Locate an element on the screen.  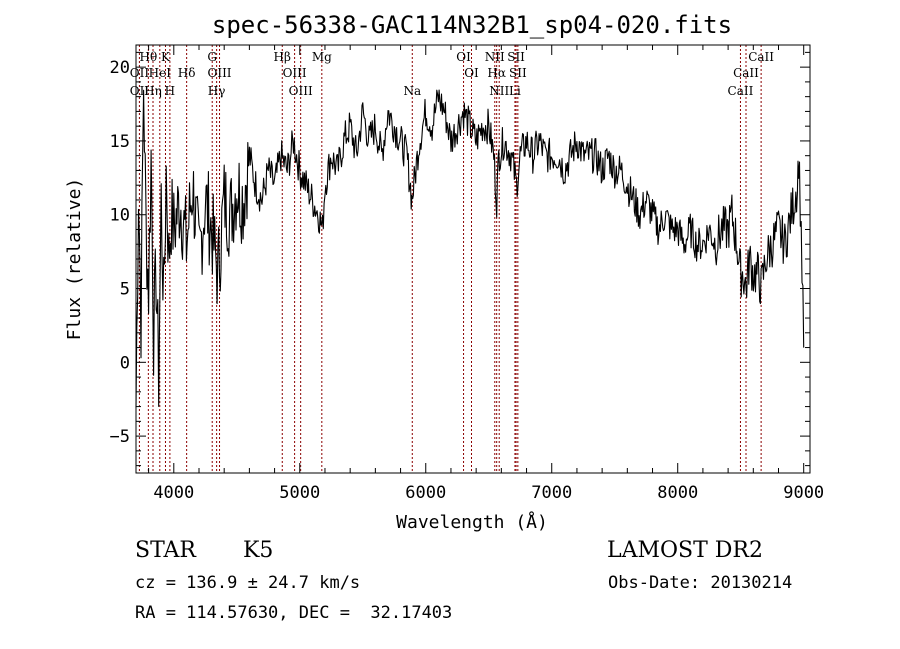
x-tick-label: 9000 is located at coordinates (803, 493).